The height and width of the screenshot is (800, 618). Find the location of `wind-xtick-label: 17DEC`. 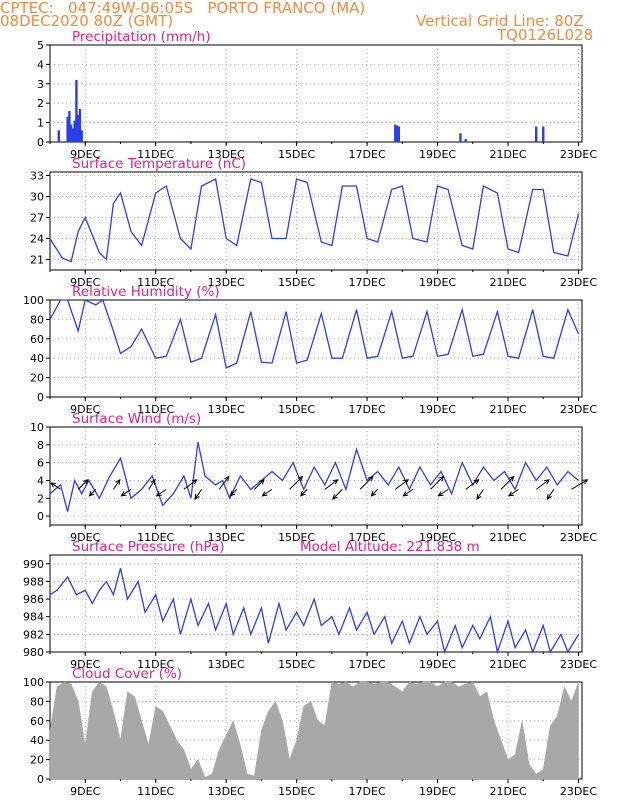

wind-xtick-label: 17DEC is located at coordinates (367, 537).